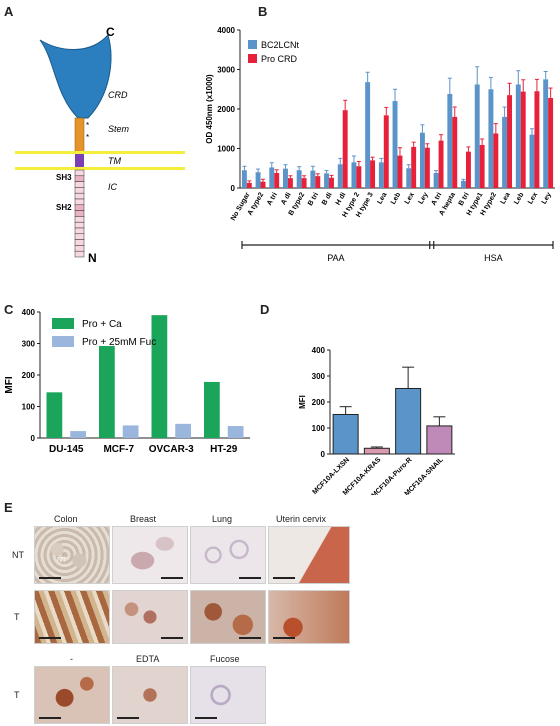  What do you see at coordinates (225, 659) in the screenshot?
I see `column-label-fucose: Fucose` at bounding box center [225, 659].